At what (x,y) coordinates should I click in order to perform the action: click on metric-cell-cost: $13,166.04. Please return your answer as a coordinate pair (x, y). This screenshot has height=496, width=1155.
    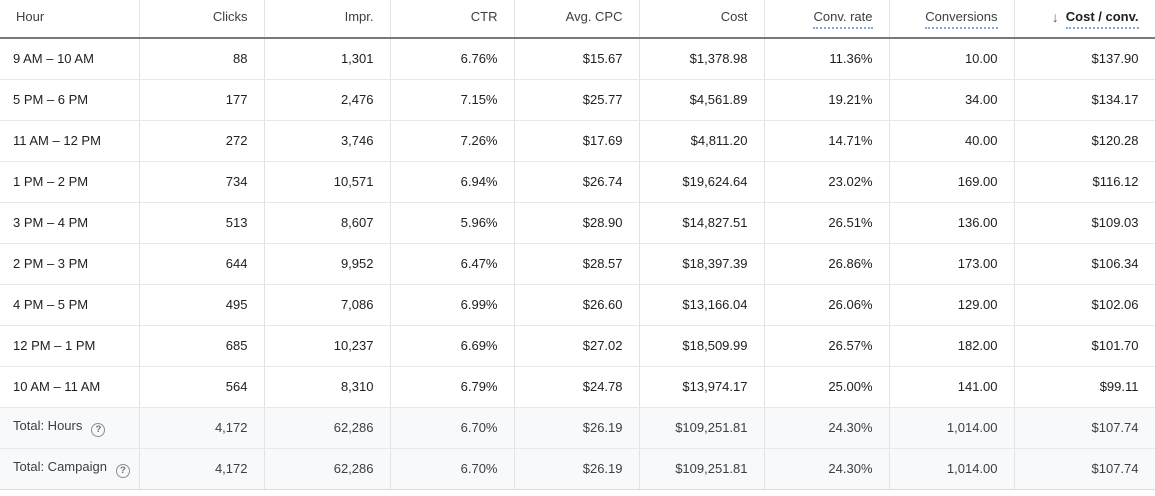
    Looking at the image, I should click on (702, 305).